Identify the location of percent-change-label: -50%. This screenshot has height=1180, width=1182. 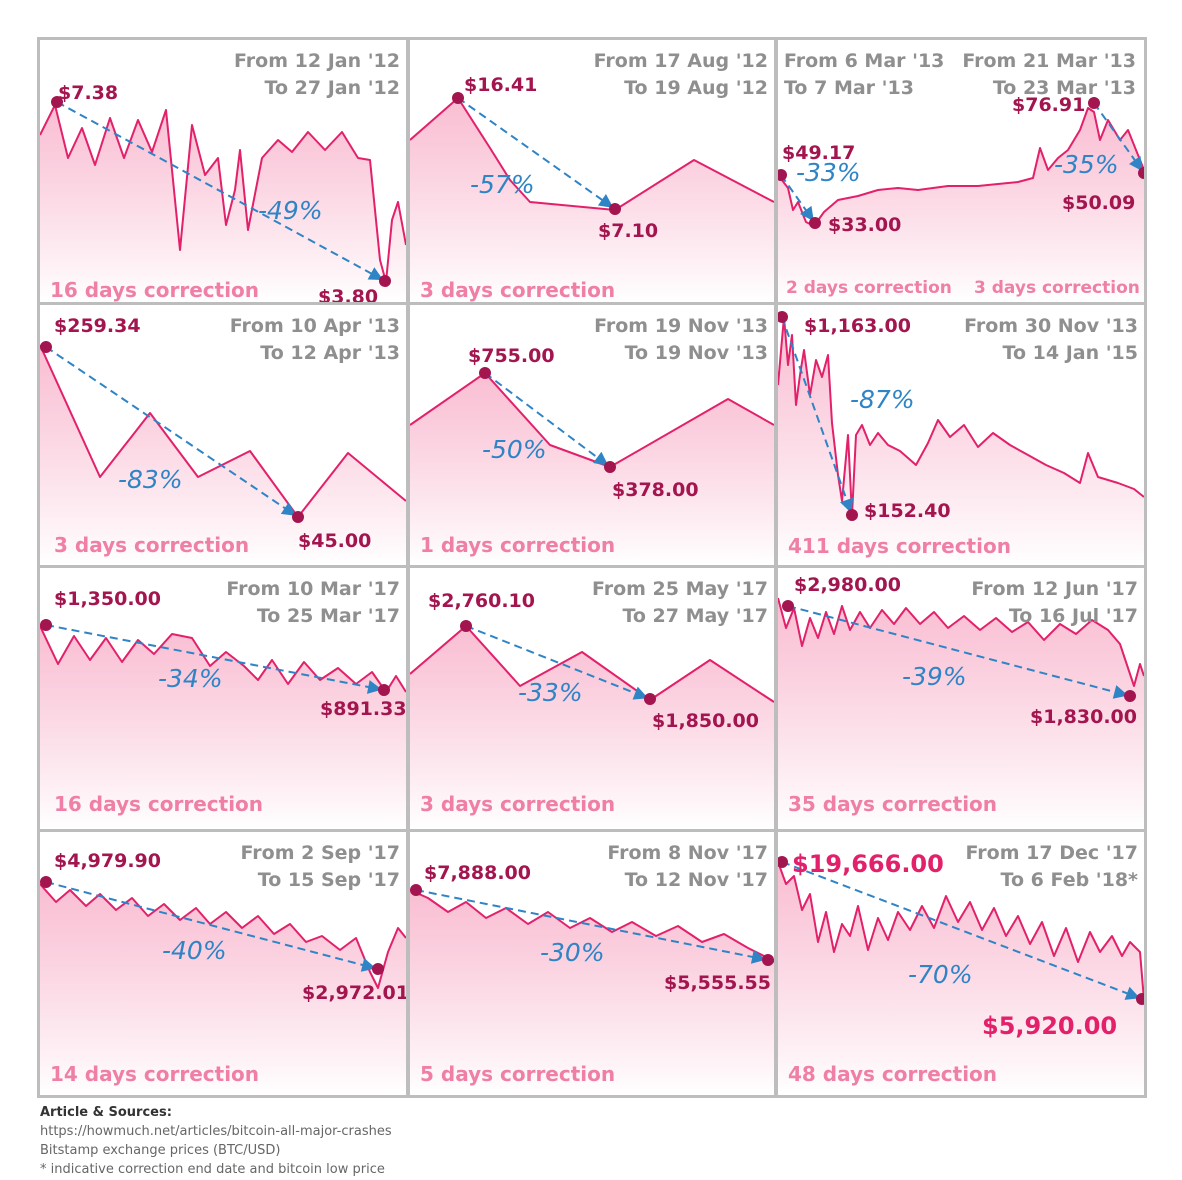
(514, 449).